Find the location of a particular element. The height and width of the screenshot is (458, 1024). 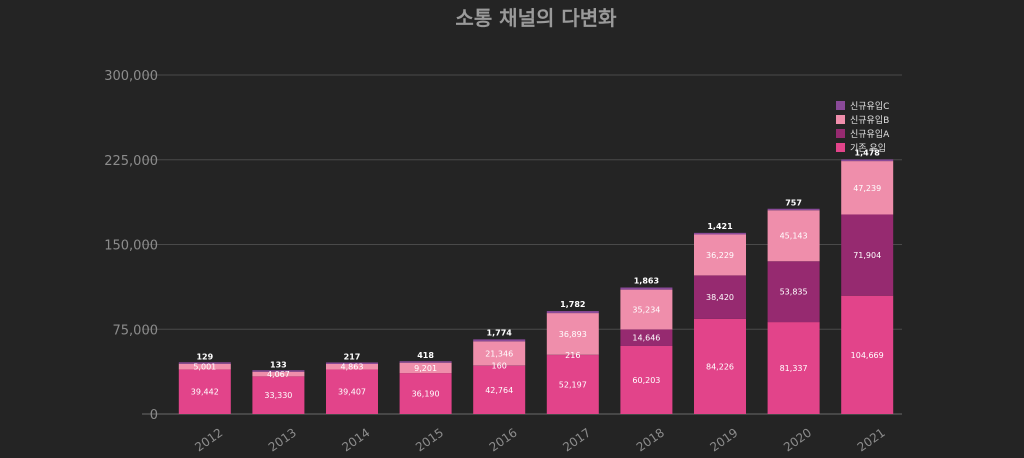

data-label: 160 is located at coordinates (499, 366).